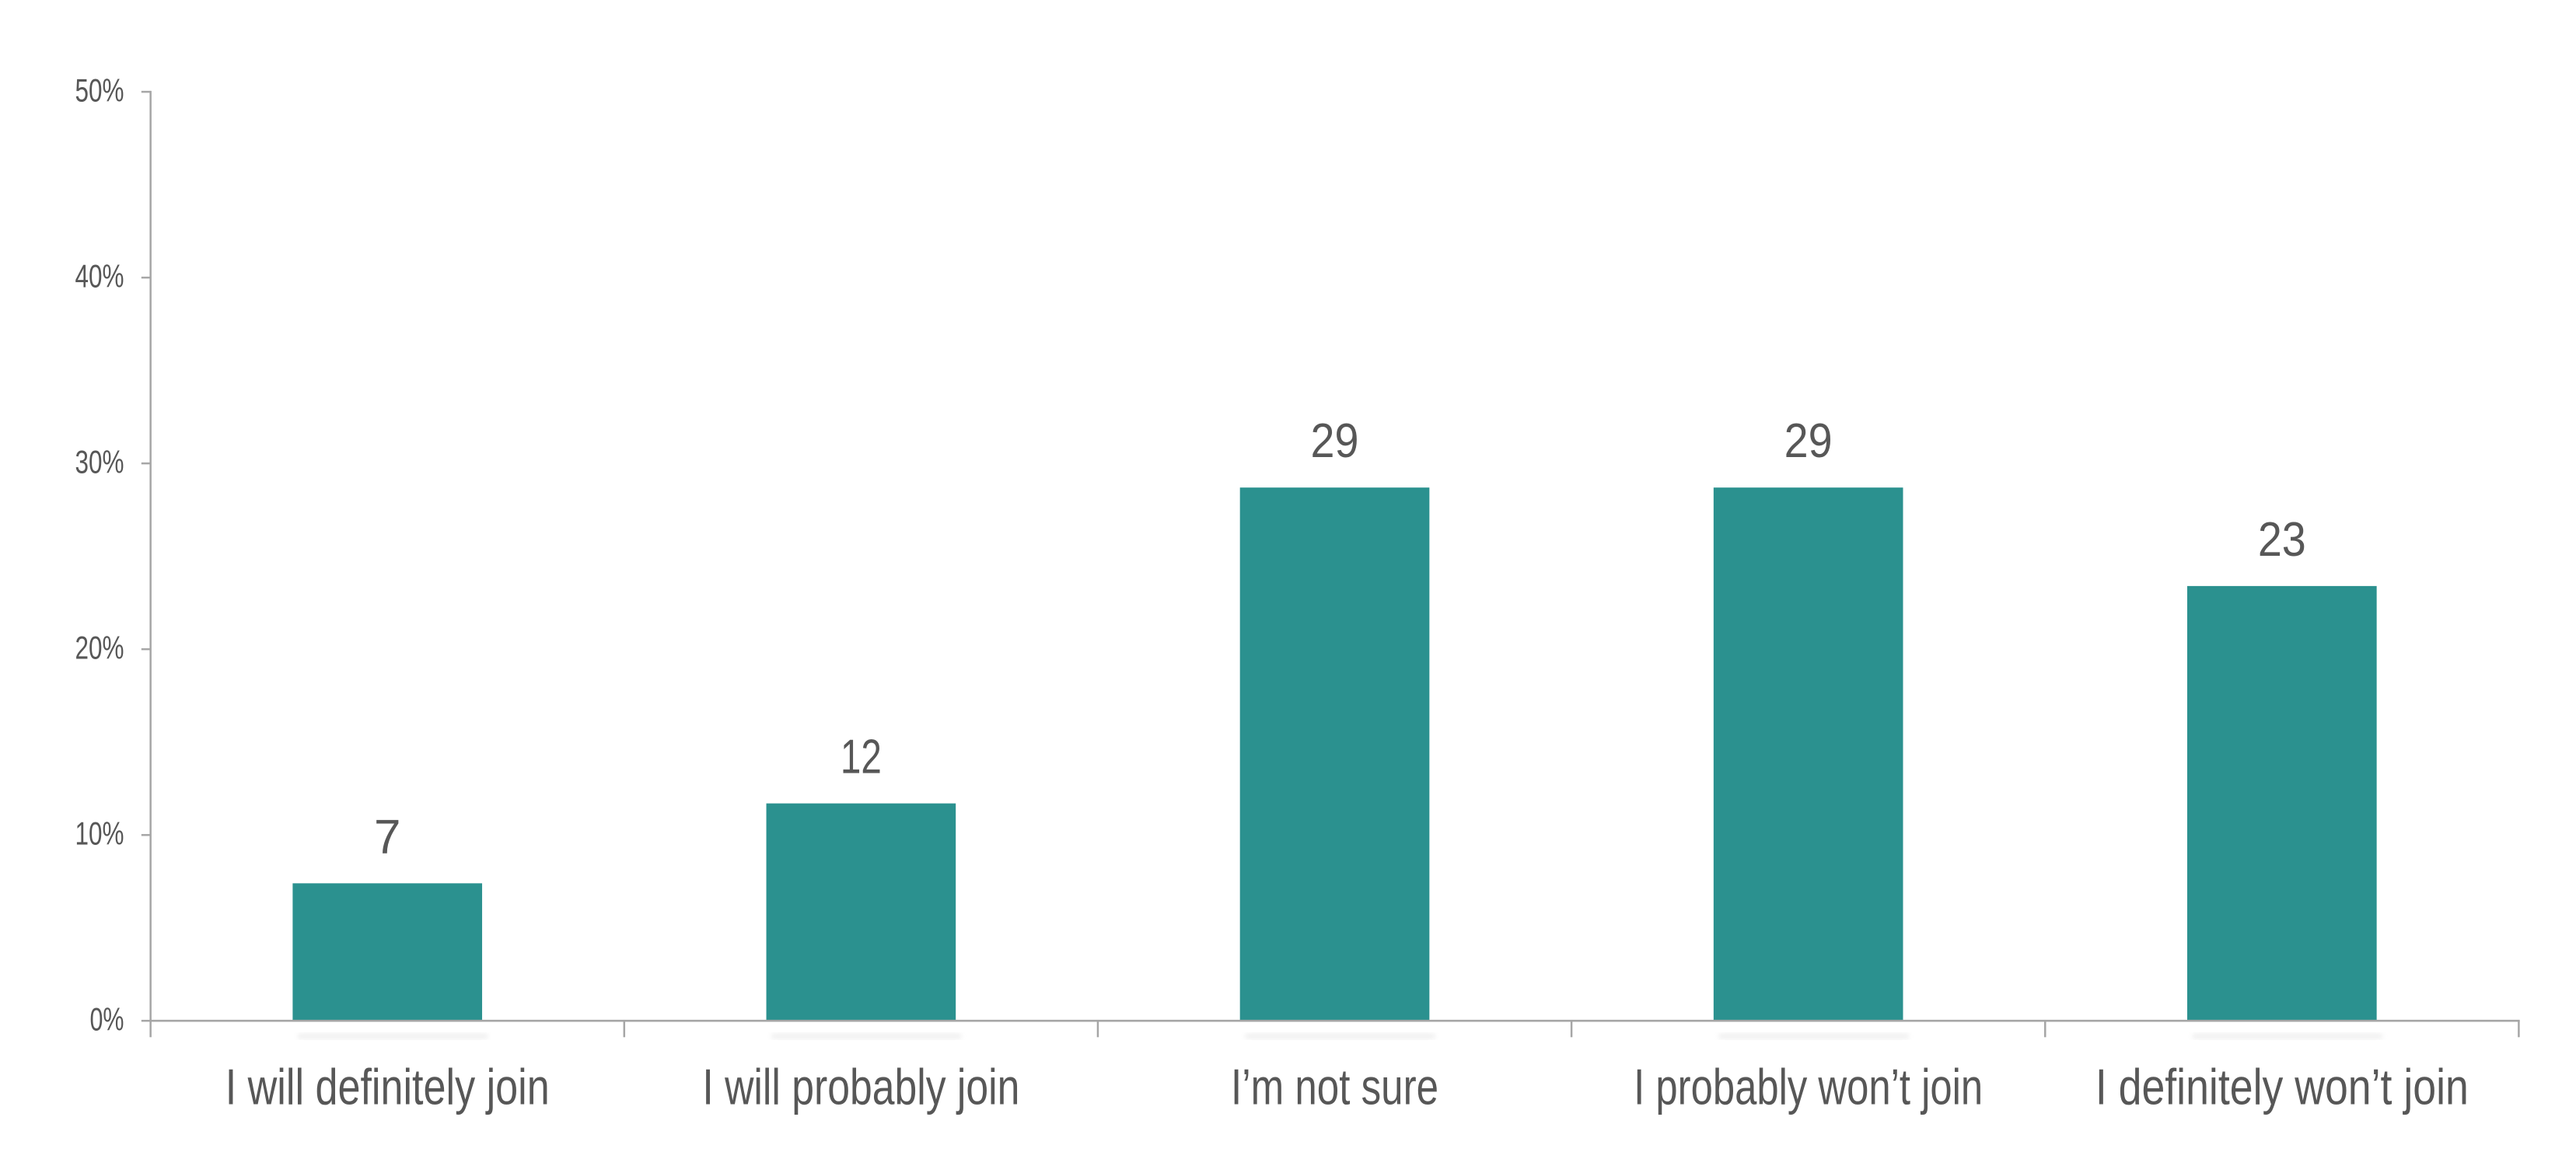 This screenshot has width=2576, height=1166. Describe the element at coordinates (107, 1019) in the screenshot. I see `svg-text: 0%` at that location.